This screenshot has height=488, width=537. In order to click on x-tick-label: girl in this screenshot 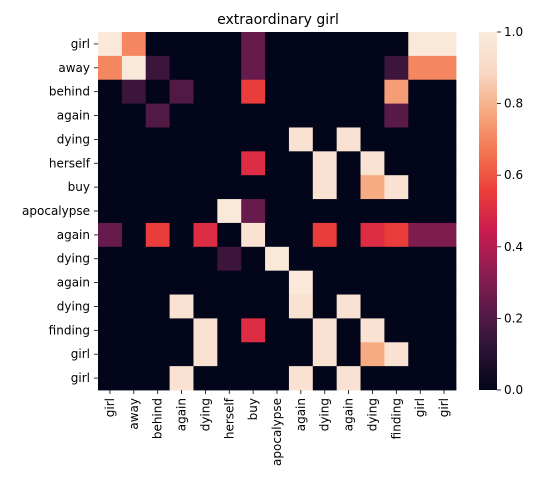, I will do `click(110, 407)`.